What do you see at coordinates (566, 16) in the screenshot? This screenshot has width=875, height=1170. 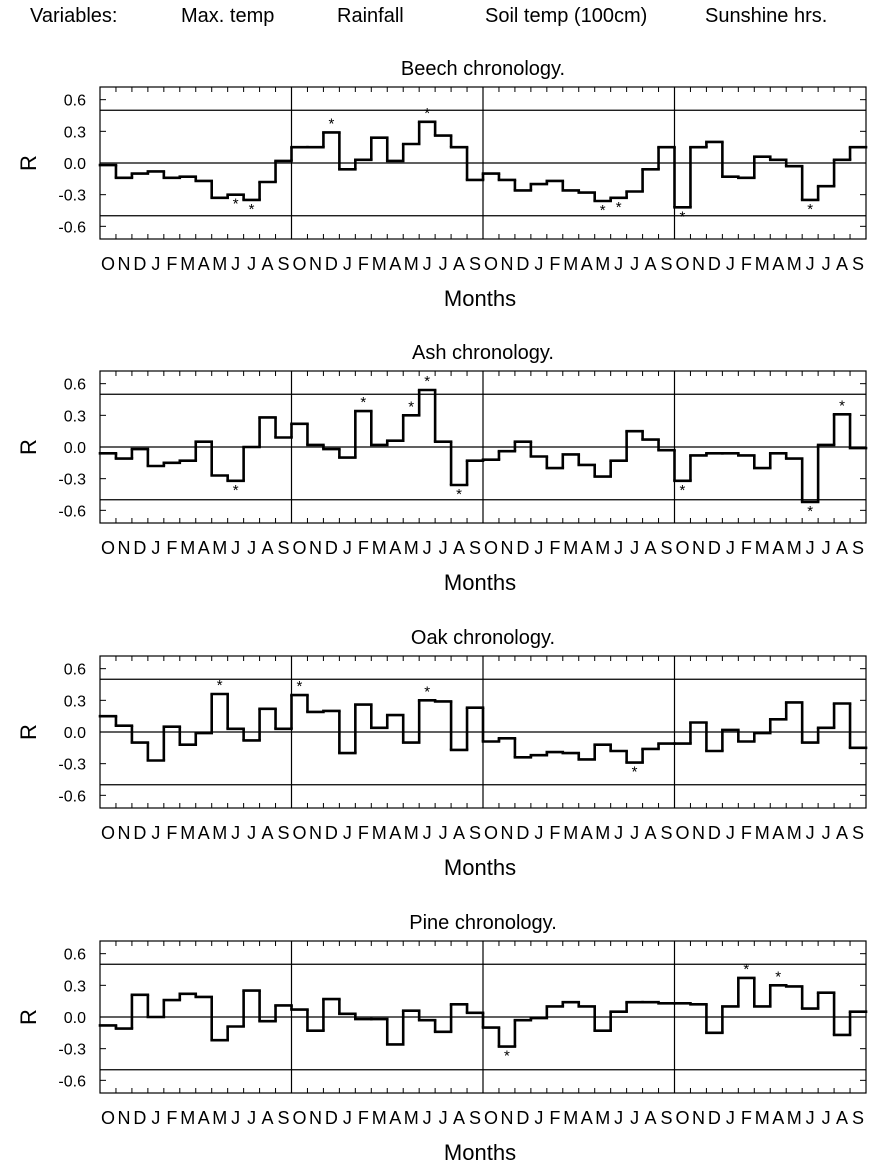 I see `variable-soil-temp: Soil temp (100cm)` at bounding box center [566, 16].